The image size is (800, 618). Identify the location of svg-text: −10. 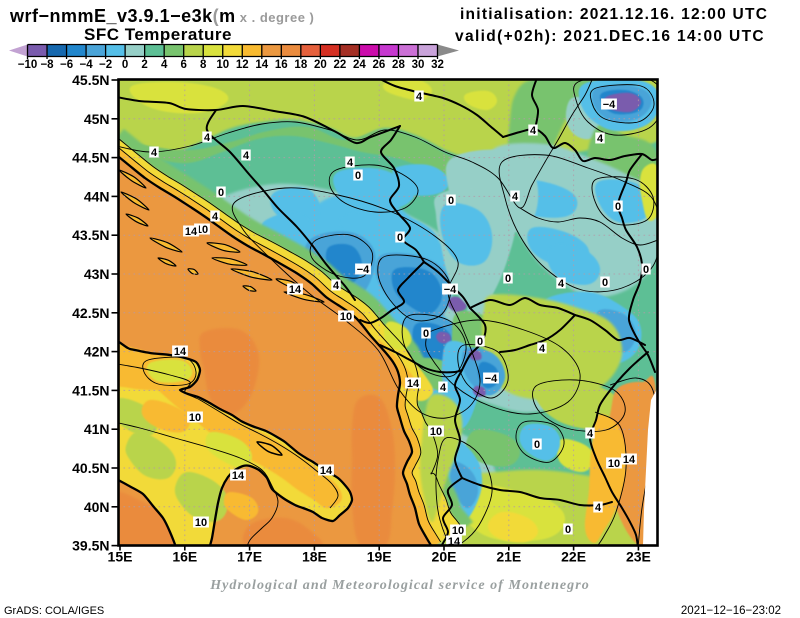
(28, 65).